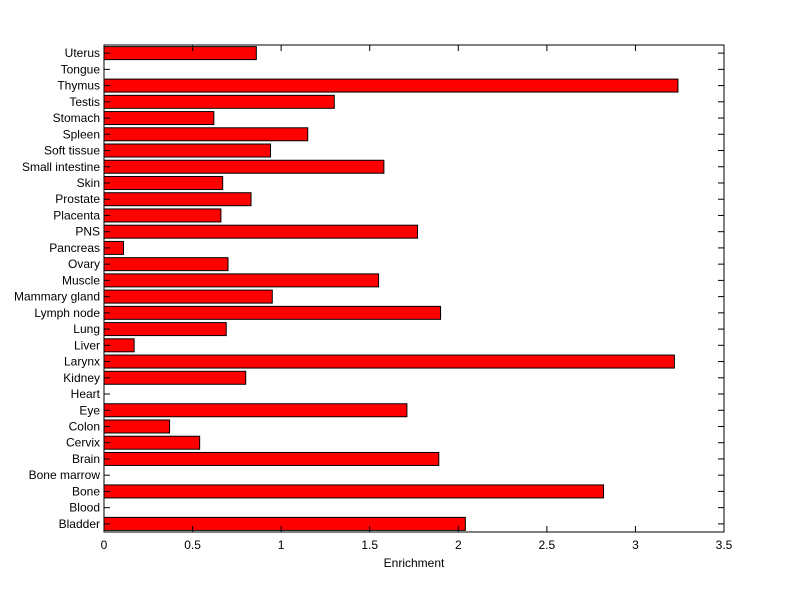 The image size is (800, 599). Describe the element at coordinates (84, 426) in the screenshot. I see `y-tick-label: Colon` at that location.